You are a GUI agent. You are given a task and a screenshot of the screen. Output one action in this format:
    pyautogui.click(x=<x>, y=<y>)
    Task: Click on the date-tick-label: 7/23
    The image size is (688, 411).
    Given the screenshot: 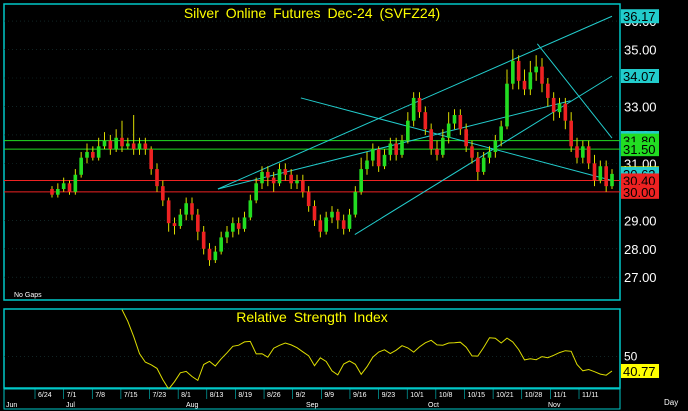 What is the action you would take?
    pyautogui.click(x=160, y=395)
    